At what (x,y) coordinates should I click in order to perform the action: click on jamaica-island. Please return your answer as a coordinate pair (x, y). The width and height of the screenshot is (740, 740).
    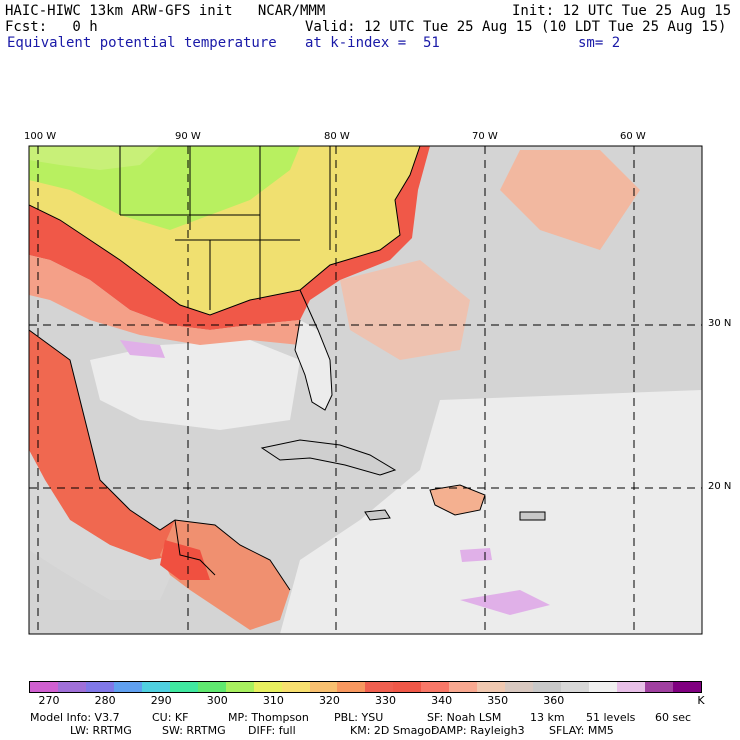
    Looking at the image, I should click on (377, 515).